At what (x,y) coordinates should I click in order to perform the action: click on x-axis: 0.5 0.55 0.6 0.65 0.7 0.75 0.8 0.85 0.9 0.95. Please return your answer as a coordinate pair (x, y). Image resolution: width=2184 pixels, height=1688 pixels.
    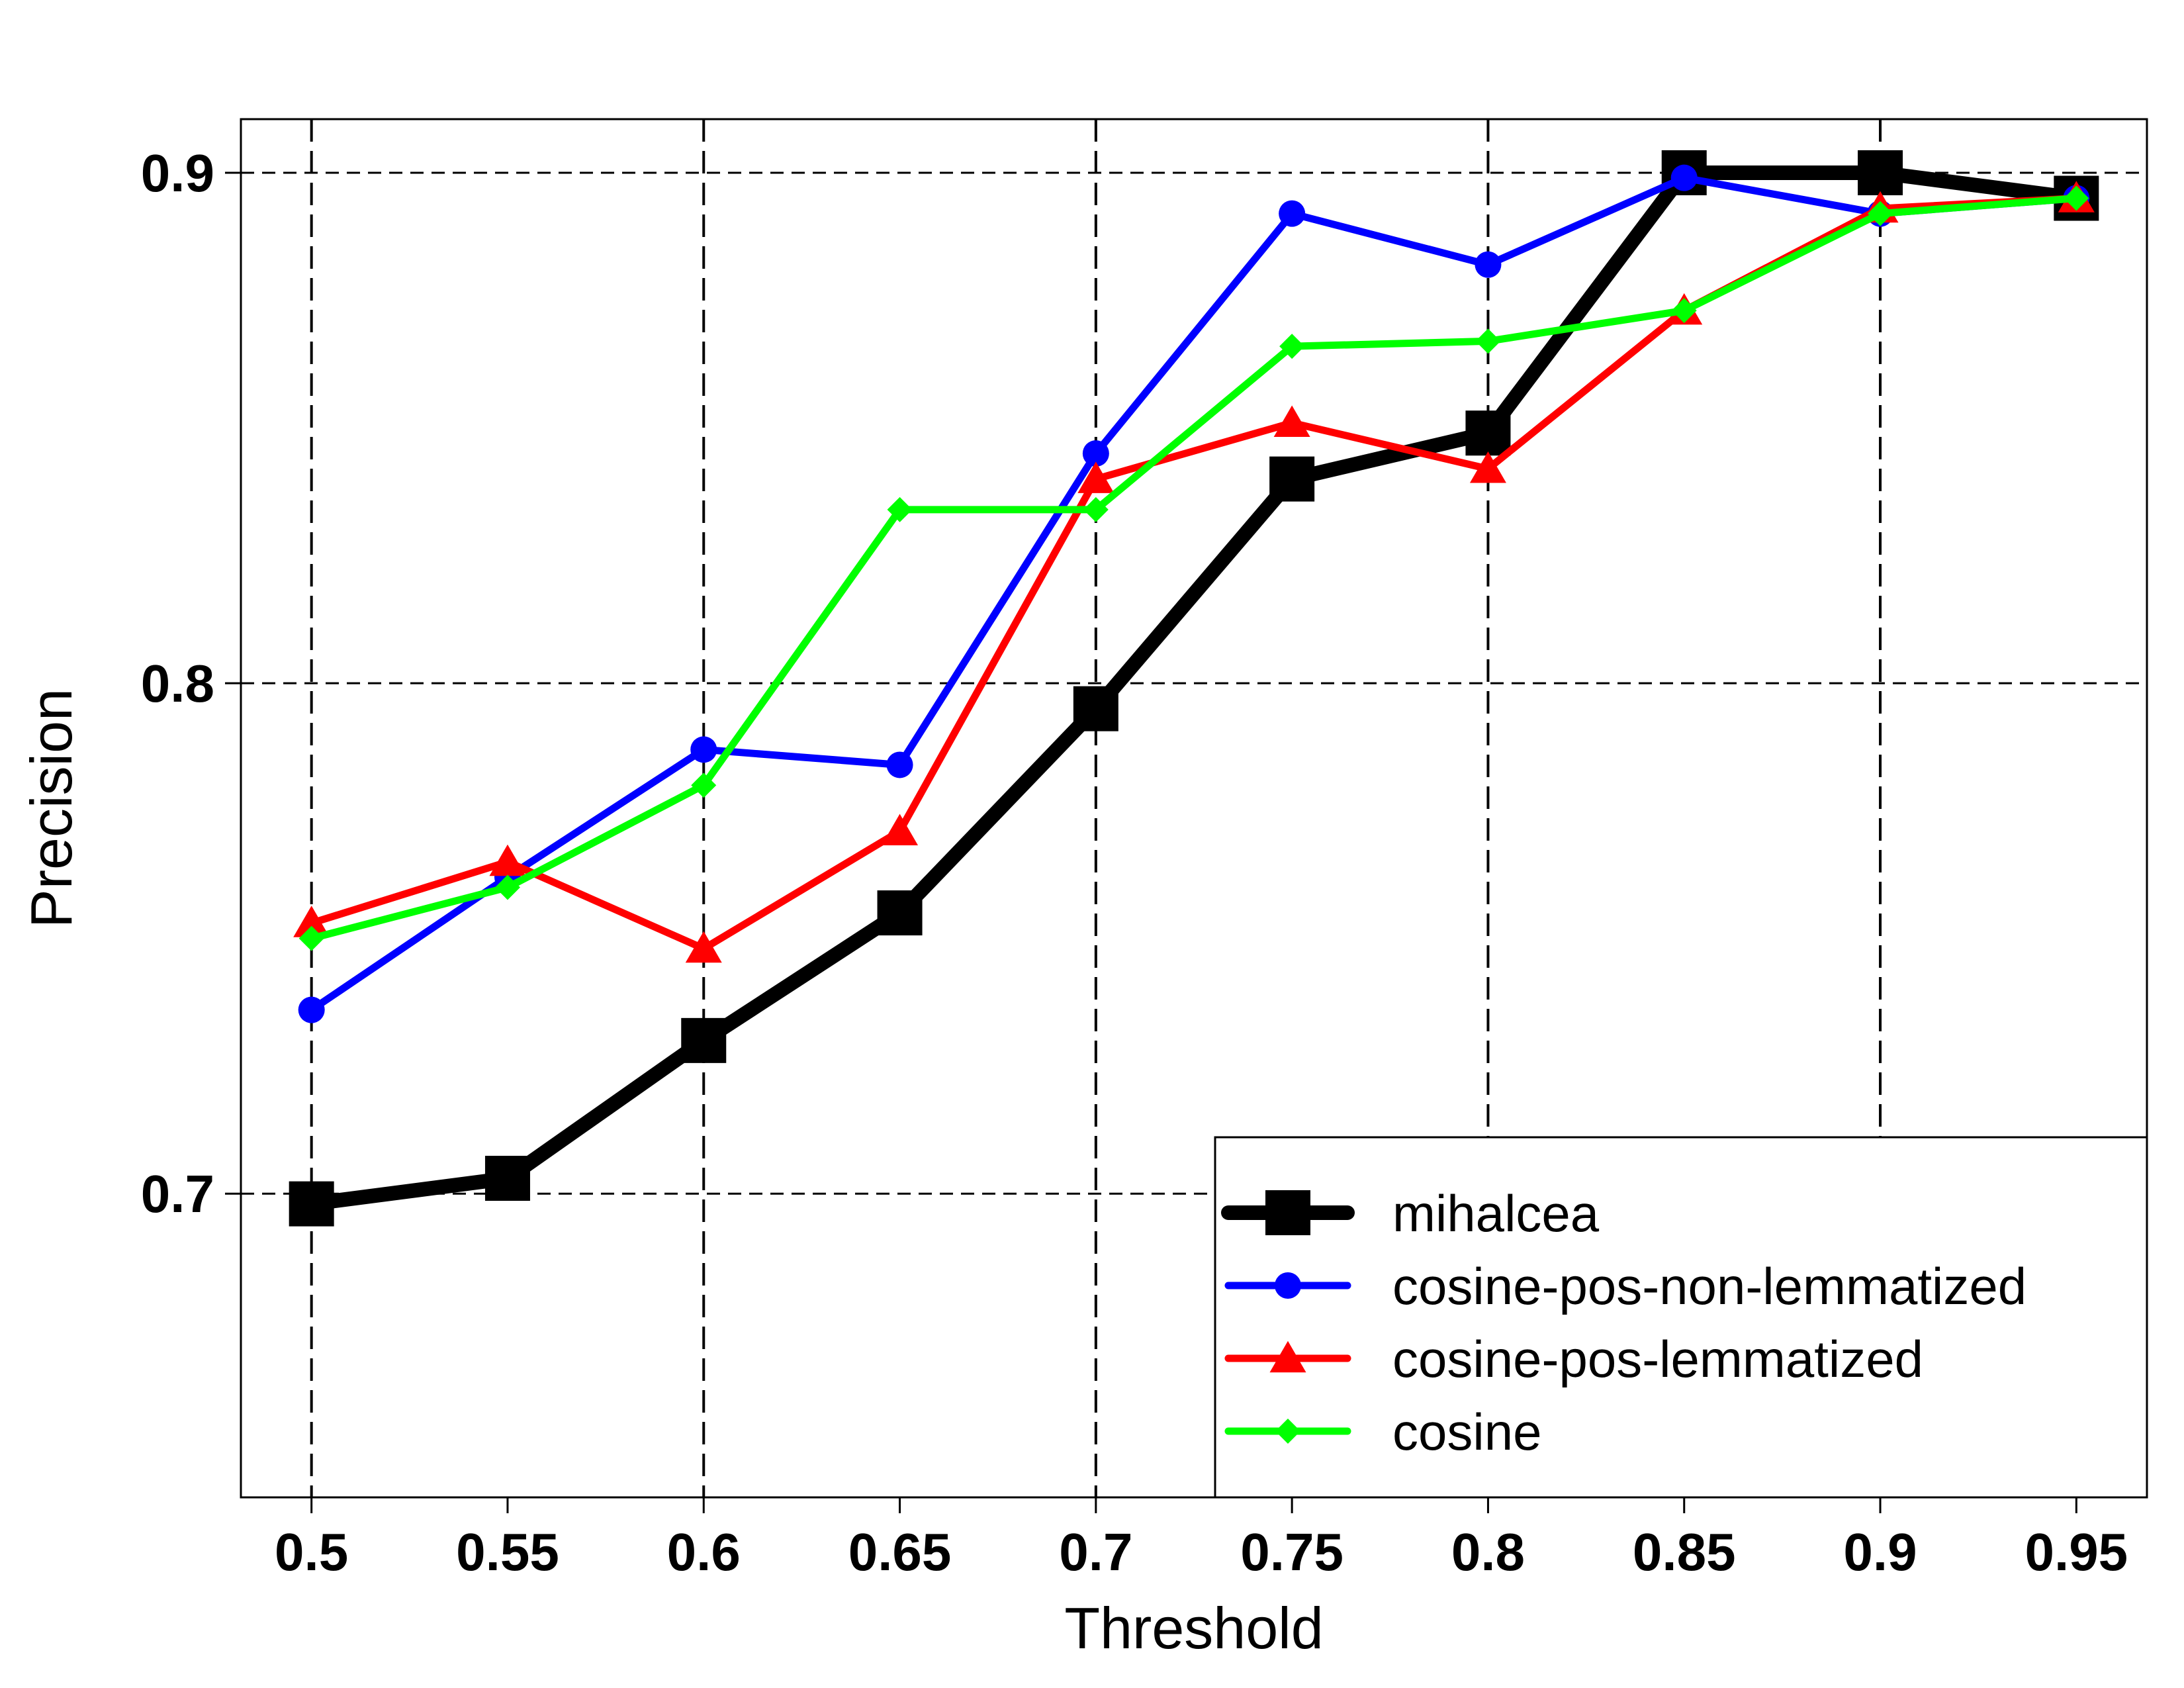
    Looking at the image, I should click on (1201, 1539).